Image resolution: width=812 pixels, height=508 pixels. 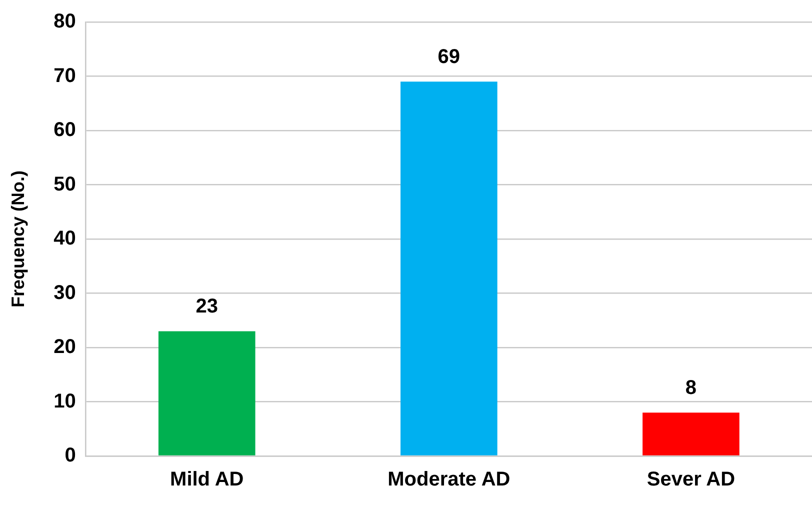 What do you see at coordinates (65, 347) in the screenshot?
I see `y-tick-label: 20` at bounding box center [65, 347].